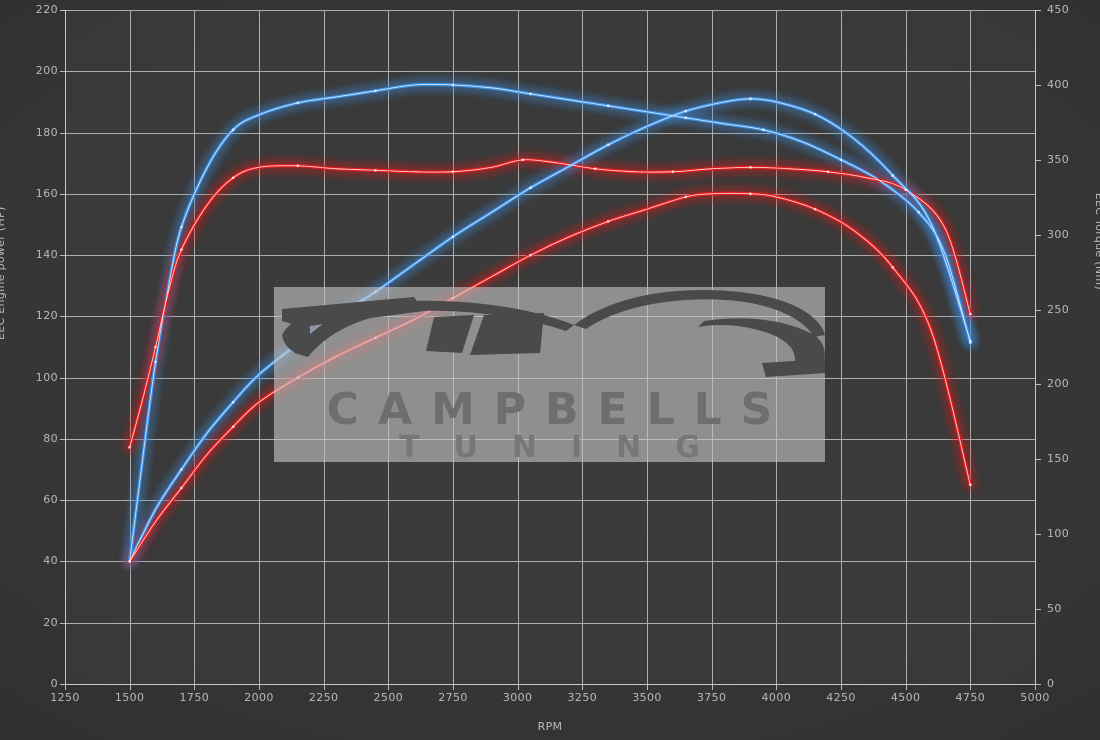 The image size is (1100, 740). What do you see at coordinates (129, 697) in the screenshot?
I see `x-axis-tick-label: 1500` at bounding box center [129, 697].